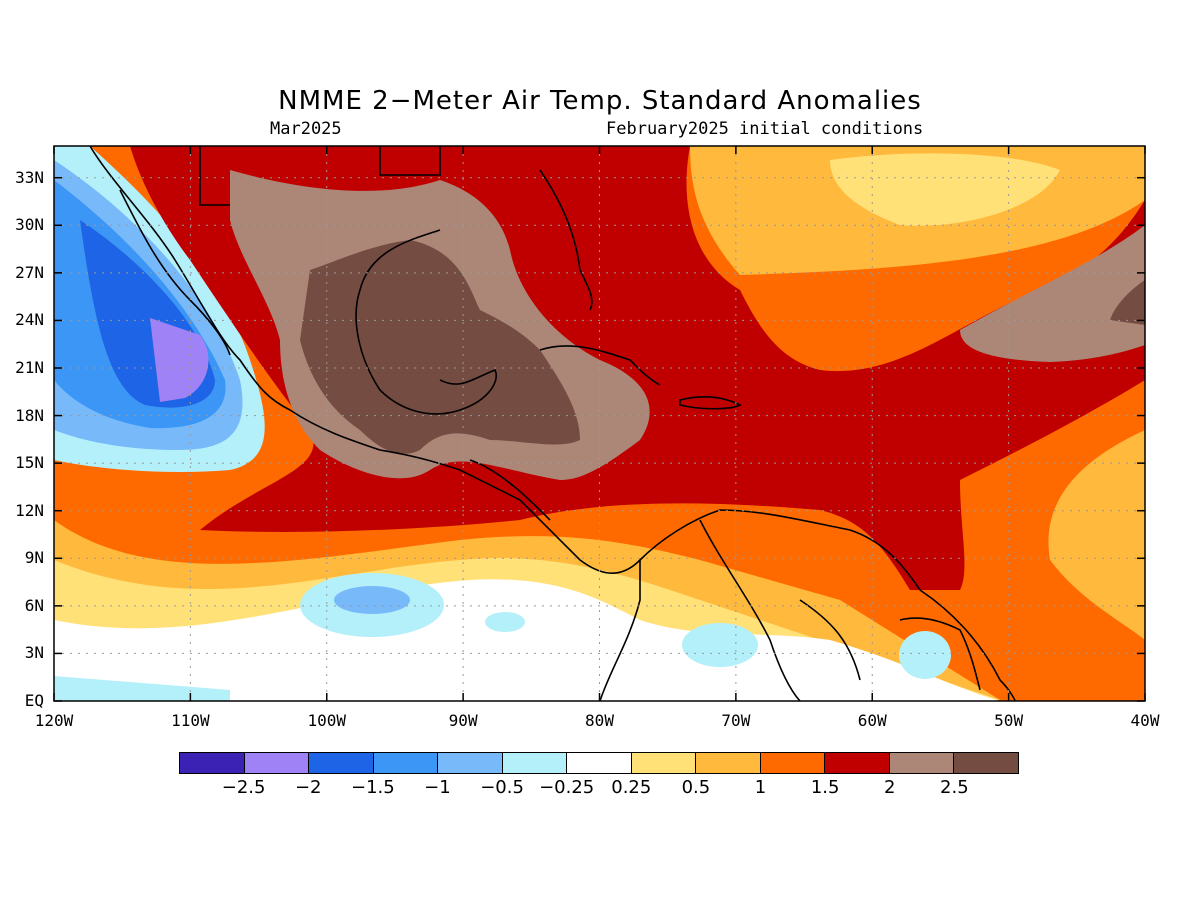  I want to click on colorbar-label: −0.25, so click(567, 787).